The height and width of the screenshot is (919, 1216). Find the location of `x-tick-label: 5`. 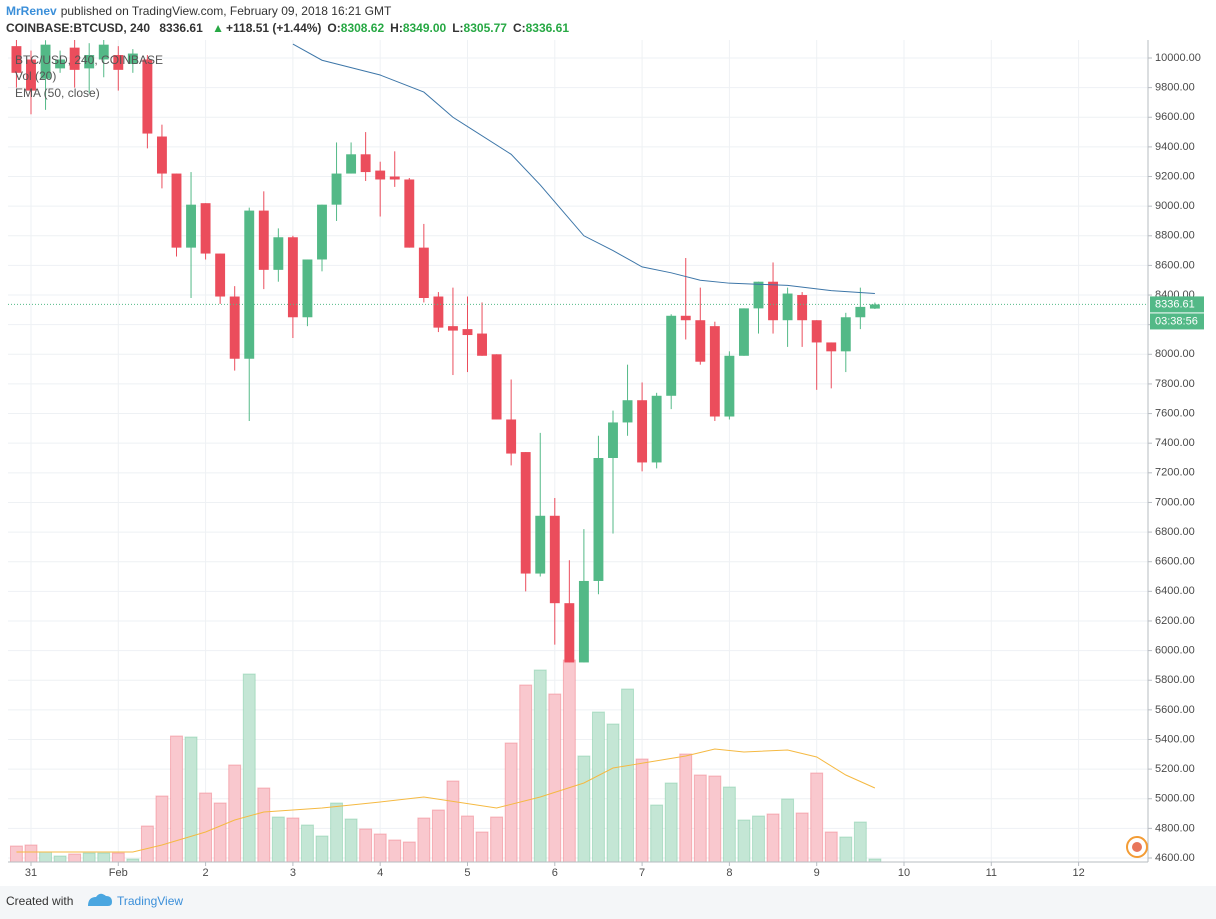

x-tick-label: 5 is located at coordinates (467, 873).